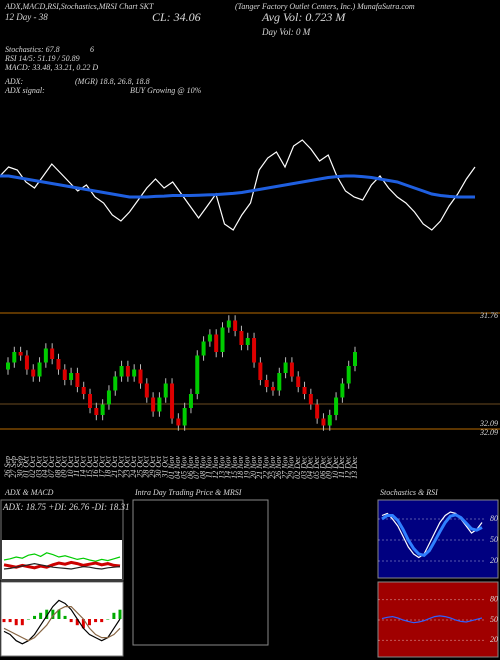  I want to click on x-tick-label: 18 Nov, so click(240, 467).